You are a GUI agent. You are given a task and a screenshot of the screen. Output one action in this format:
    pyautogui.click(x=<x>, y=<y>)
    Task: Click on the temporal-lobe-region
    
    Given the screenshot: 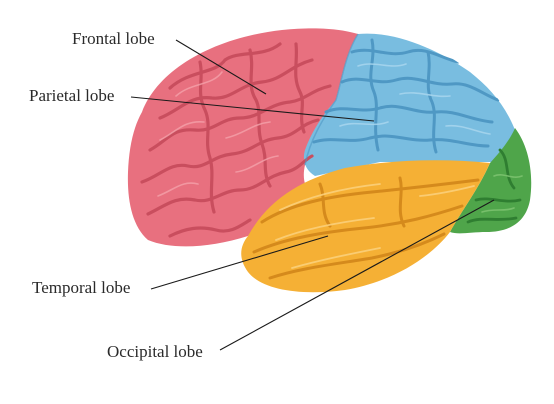 What is the action you would take?
    pyautogui.click(x=365, y=226)
    